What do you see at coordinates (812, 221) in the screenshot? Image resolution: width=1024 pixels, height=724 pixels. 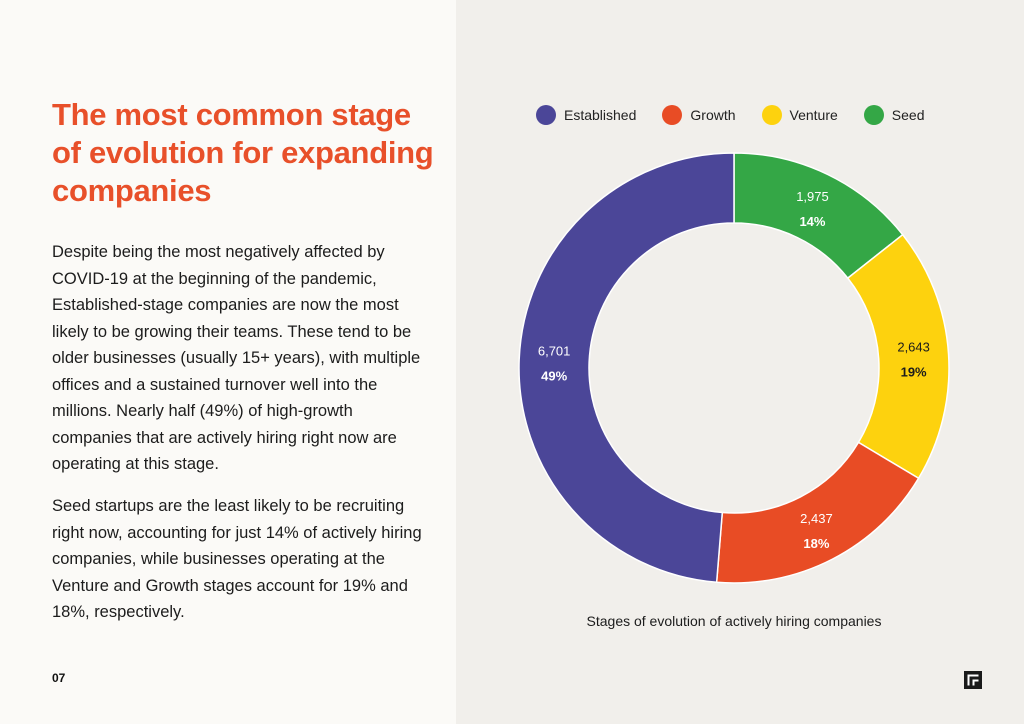 I see `data-label-percent-seed: 14%` at bounding box center [812, 221].